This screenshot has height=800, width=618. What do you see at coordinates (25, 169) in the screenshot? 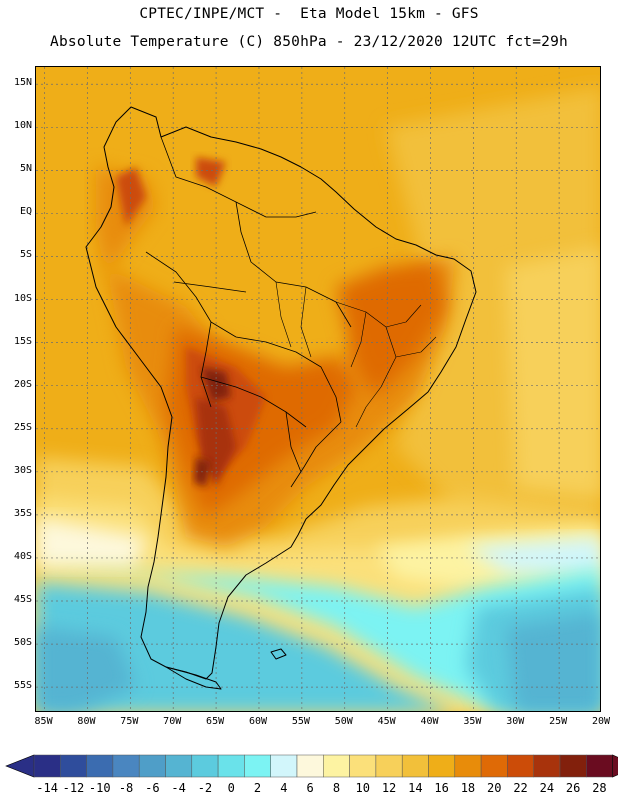
I see `lat-label: 5N` at bounding box center [25, 169].